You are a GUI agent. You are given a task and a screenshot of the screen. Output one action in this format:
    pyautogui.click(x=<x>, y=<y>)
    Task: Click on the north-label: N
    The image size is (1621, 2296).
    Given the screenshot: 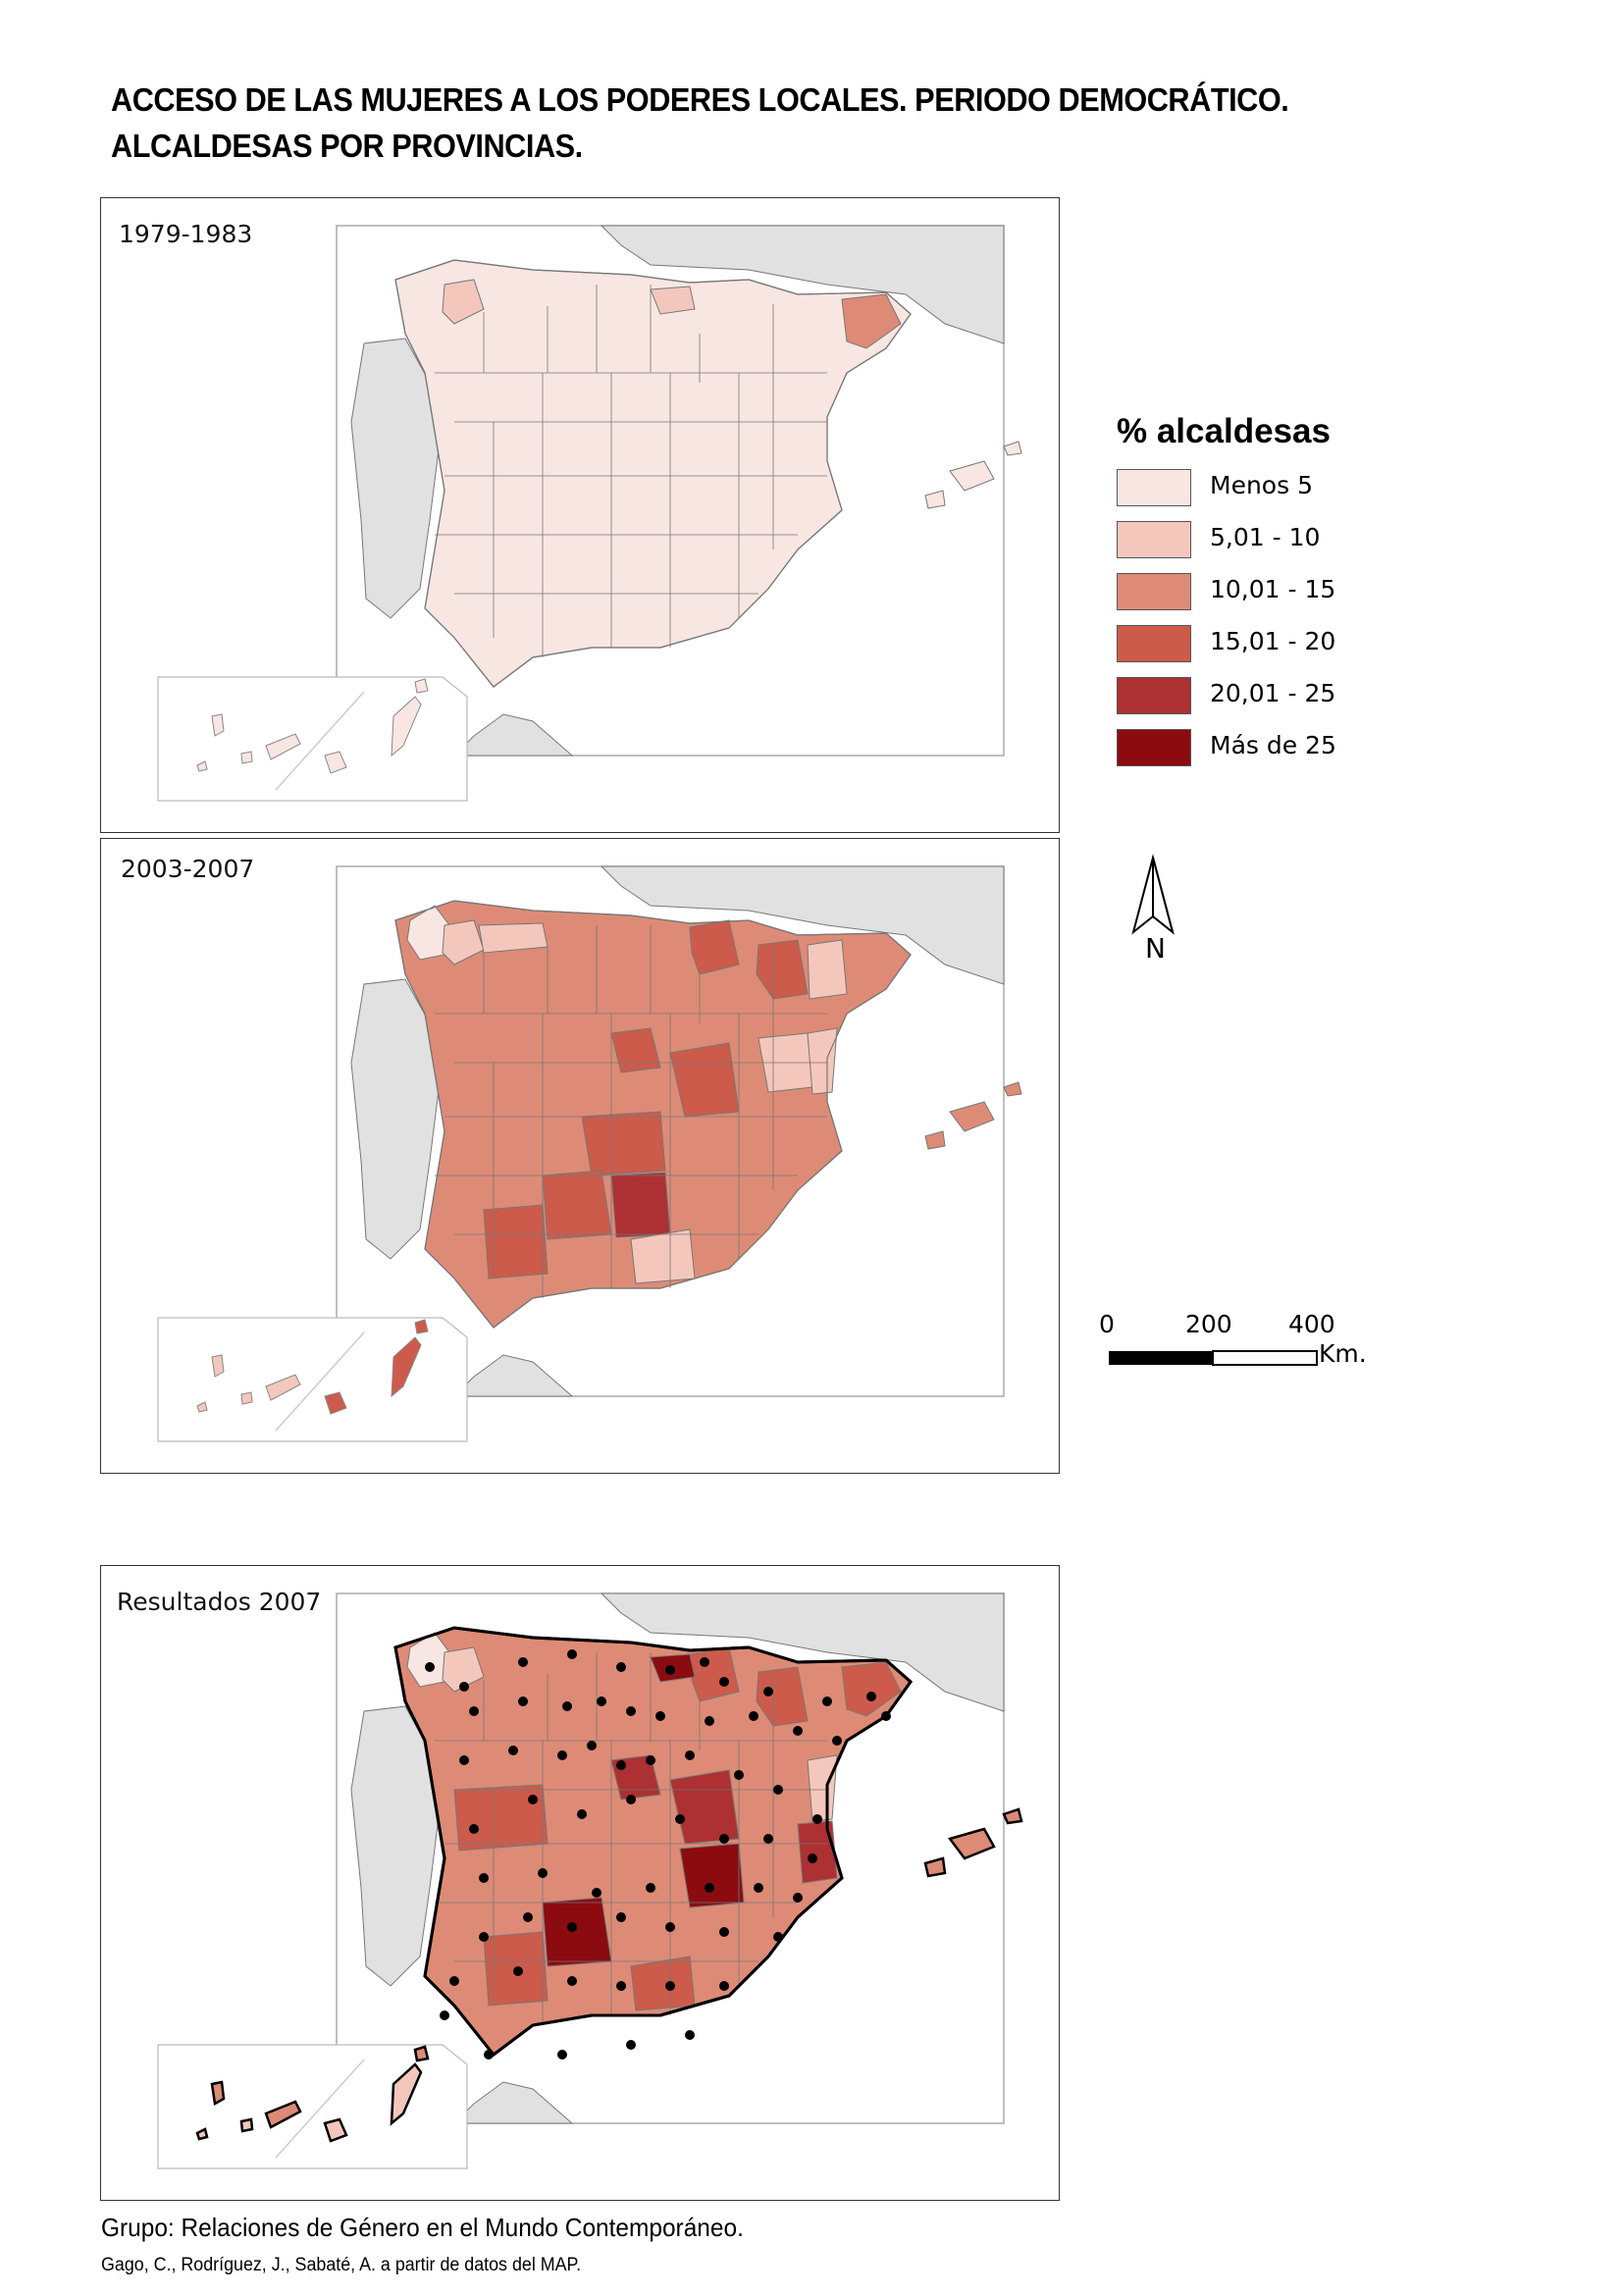 What is the action you would take?
    pyautogui.click(x=1155, y=947)
    